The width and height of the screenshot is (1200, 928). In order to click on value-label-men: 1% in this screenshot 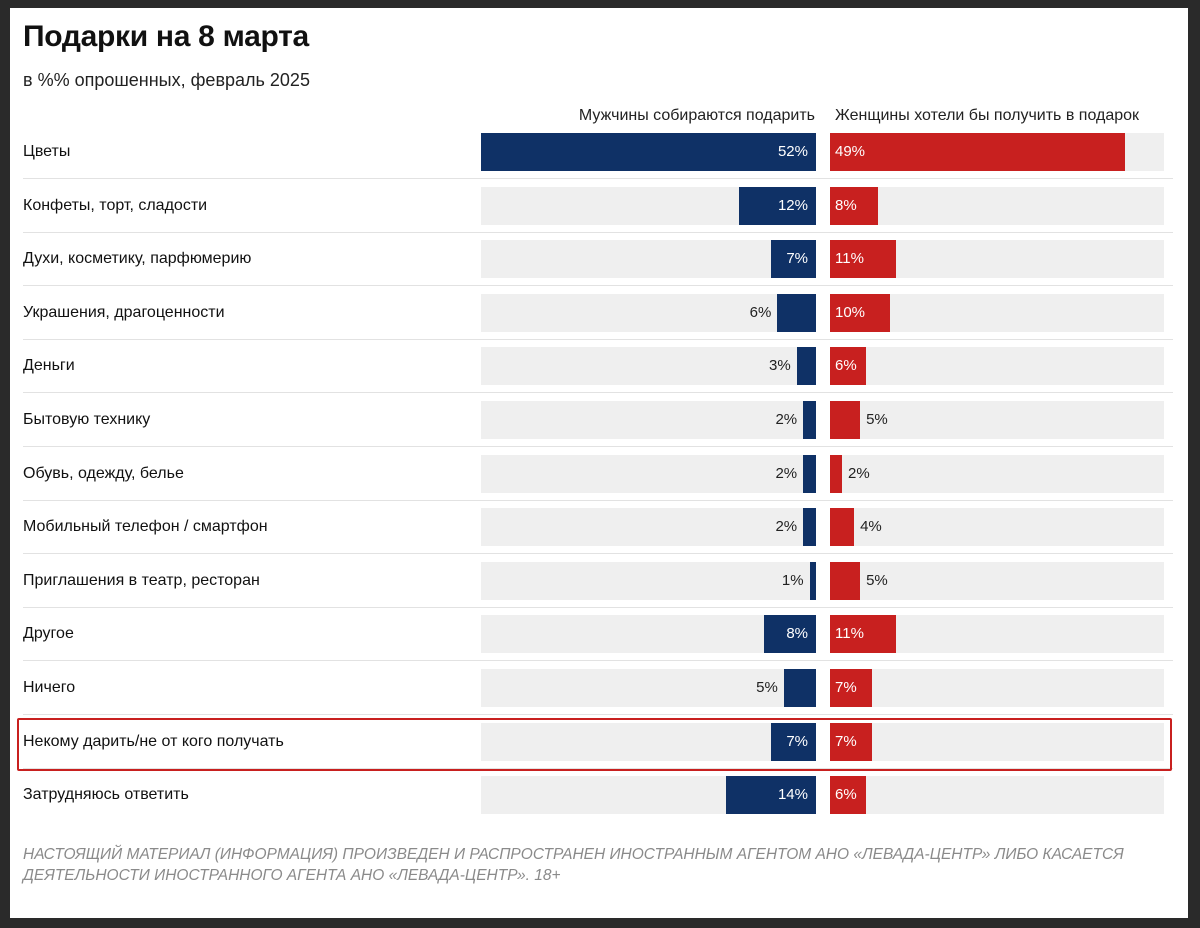, I will do `click(792, 580)`.